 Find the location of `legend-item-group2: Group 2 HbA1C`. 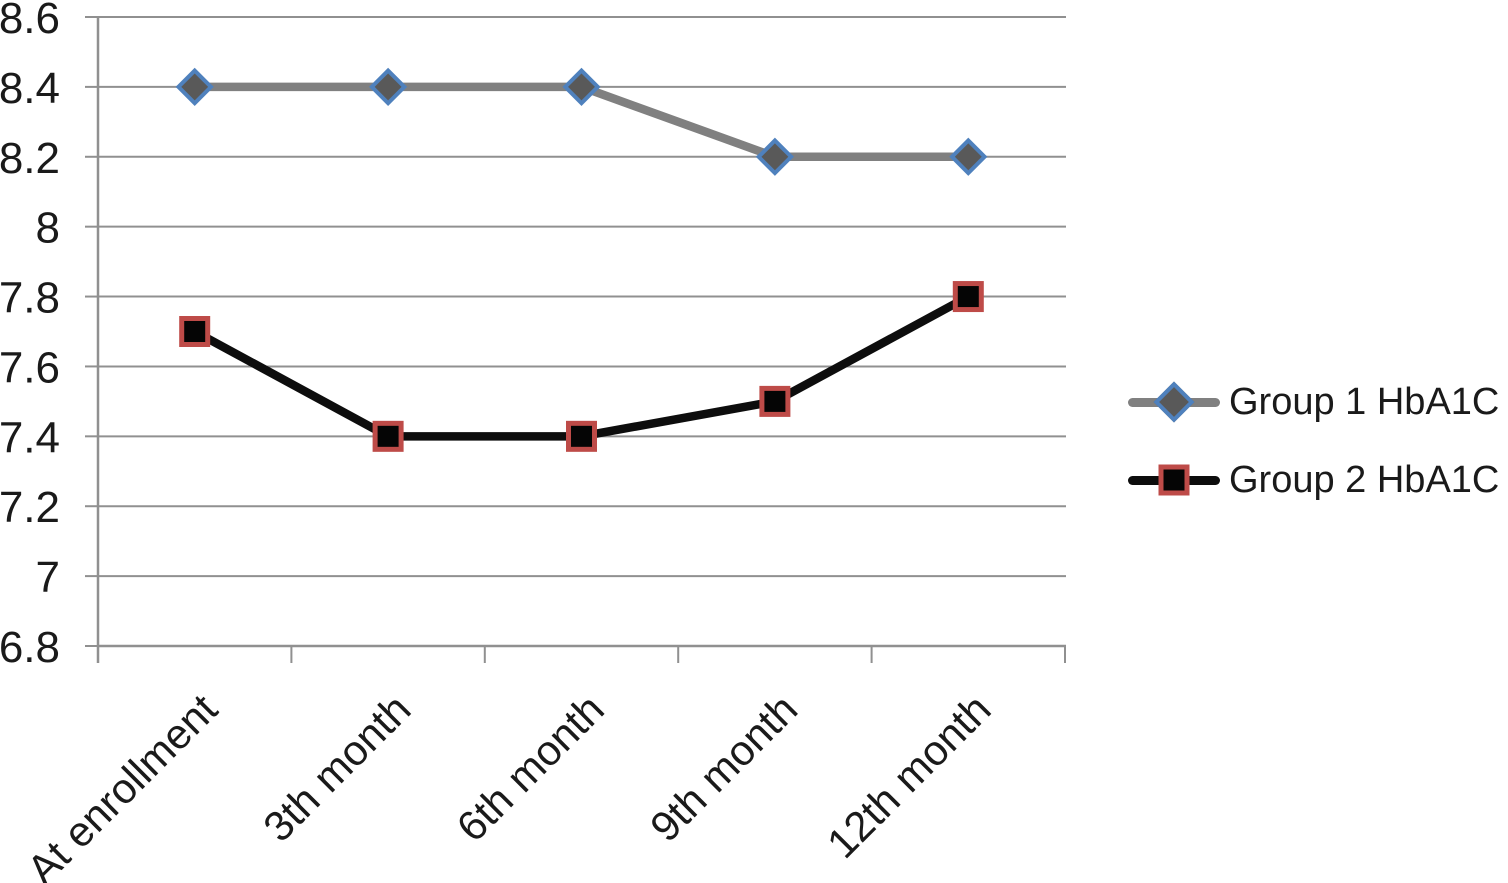

legend-item-group2: Group 2 HbA1C is located at coordinates (1313, 480).